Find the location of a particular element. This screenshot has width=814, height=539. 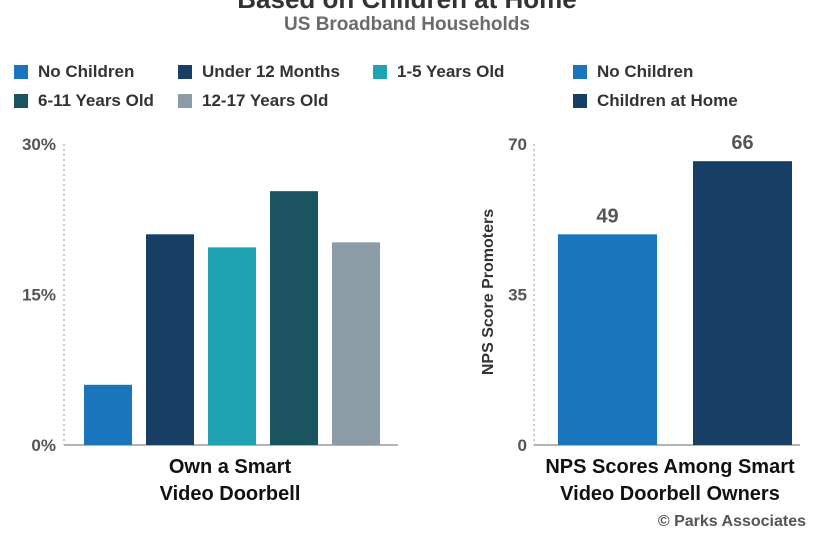

legend-item-6-11-years: 6-11 Years Old is located at coordinates (84, 101).